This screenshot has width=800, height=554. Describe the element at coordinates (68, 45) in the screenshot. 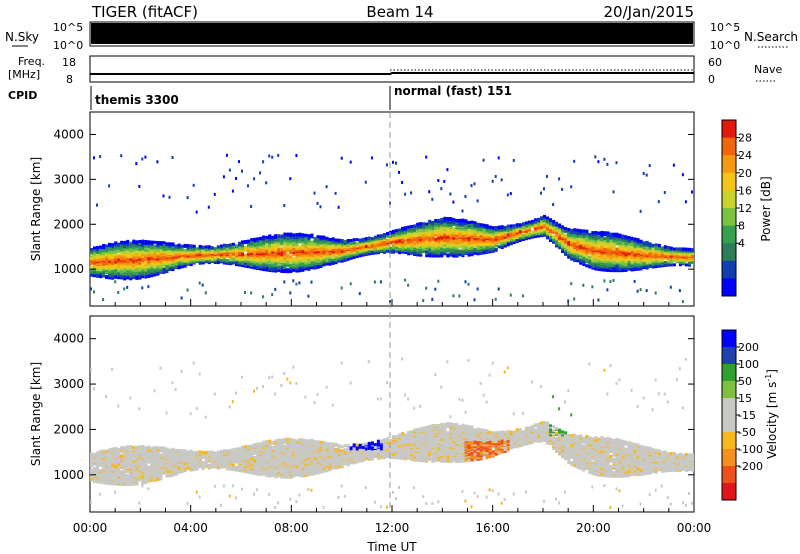

I see `nsky-tick-bottom: 10^0` at that location.